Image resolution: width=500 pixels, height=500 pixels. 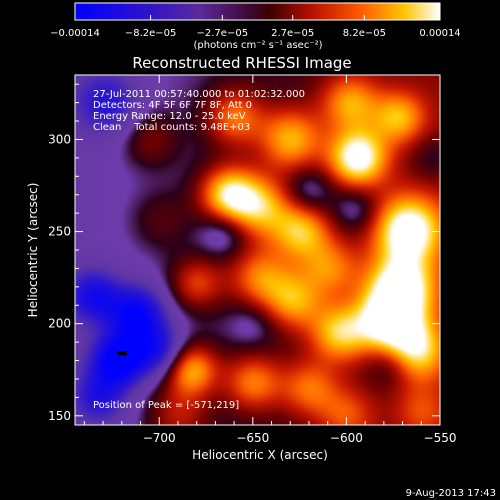 What do you see at coordinates (241, 63) in the screenshot?
I see `chart-title: Reconstructed RHESSI Image` at bounding box center [241, 63].